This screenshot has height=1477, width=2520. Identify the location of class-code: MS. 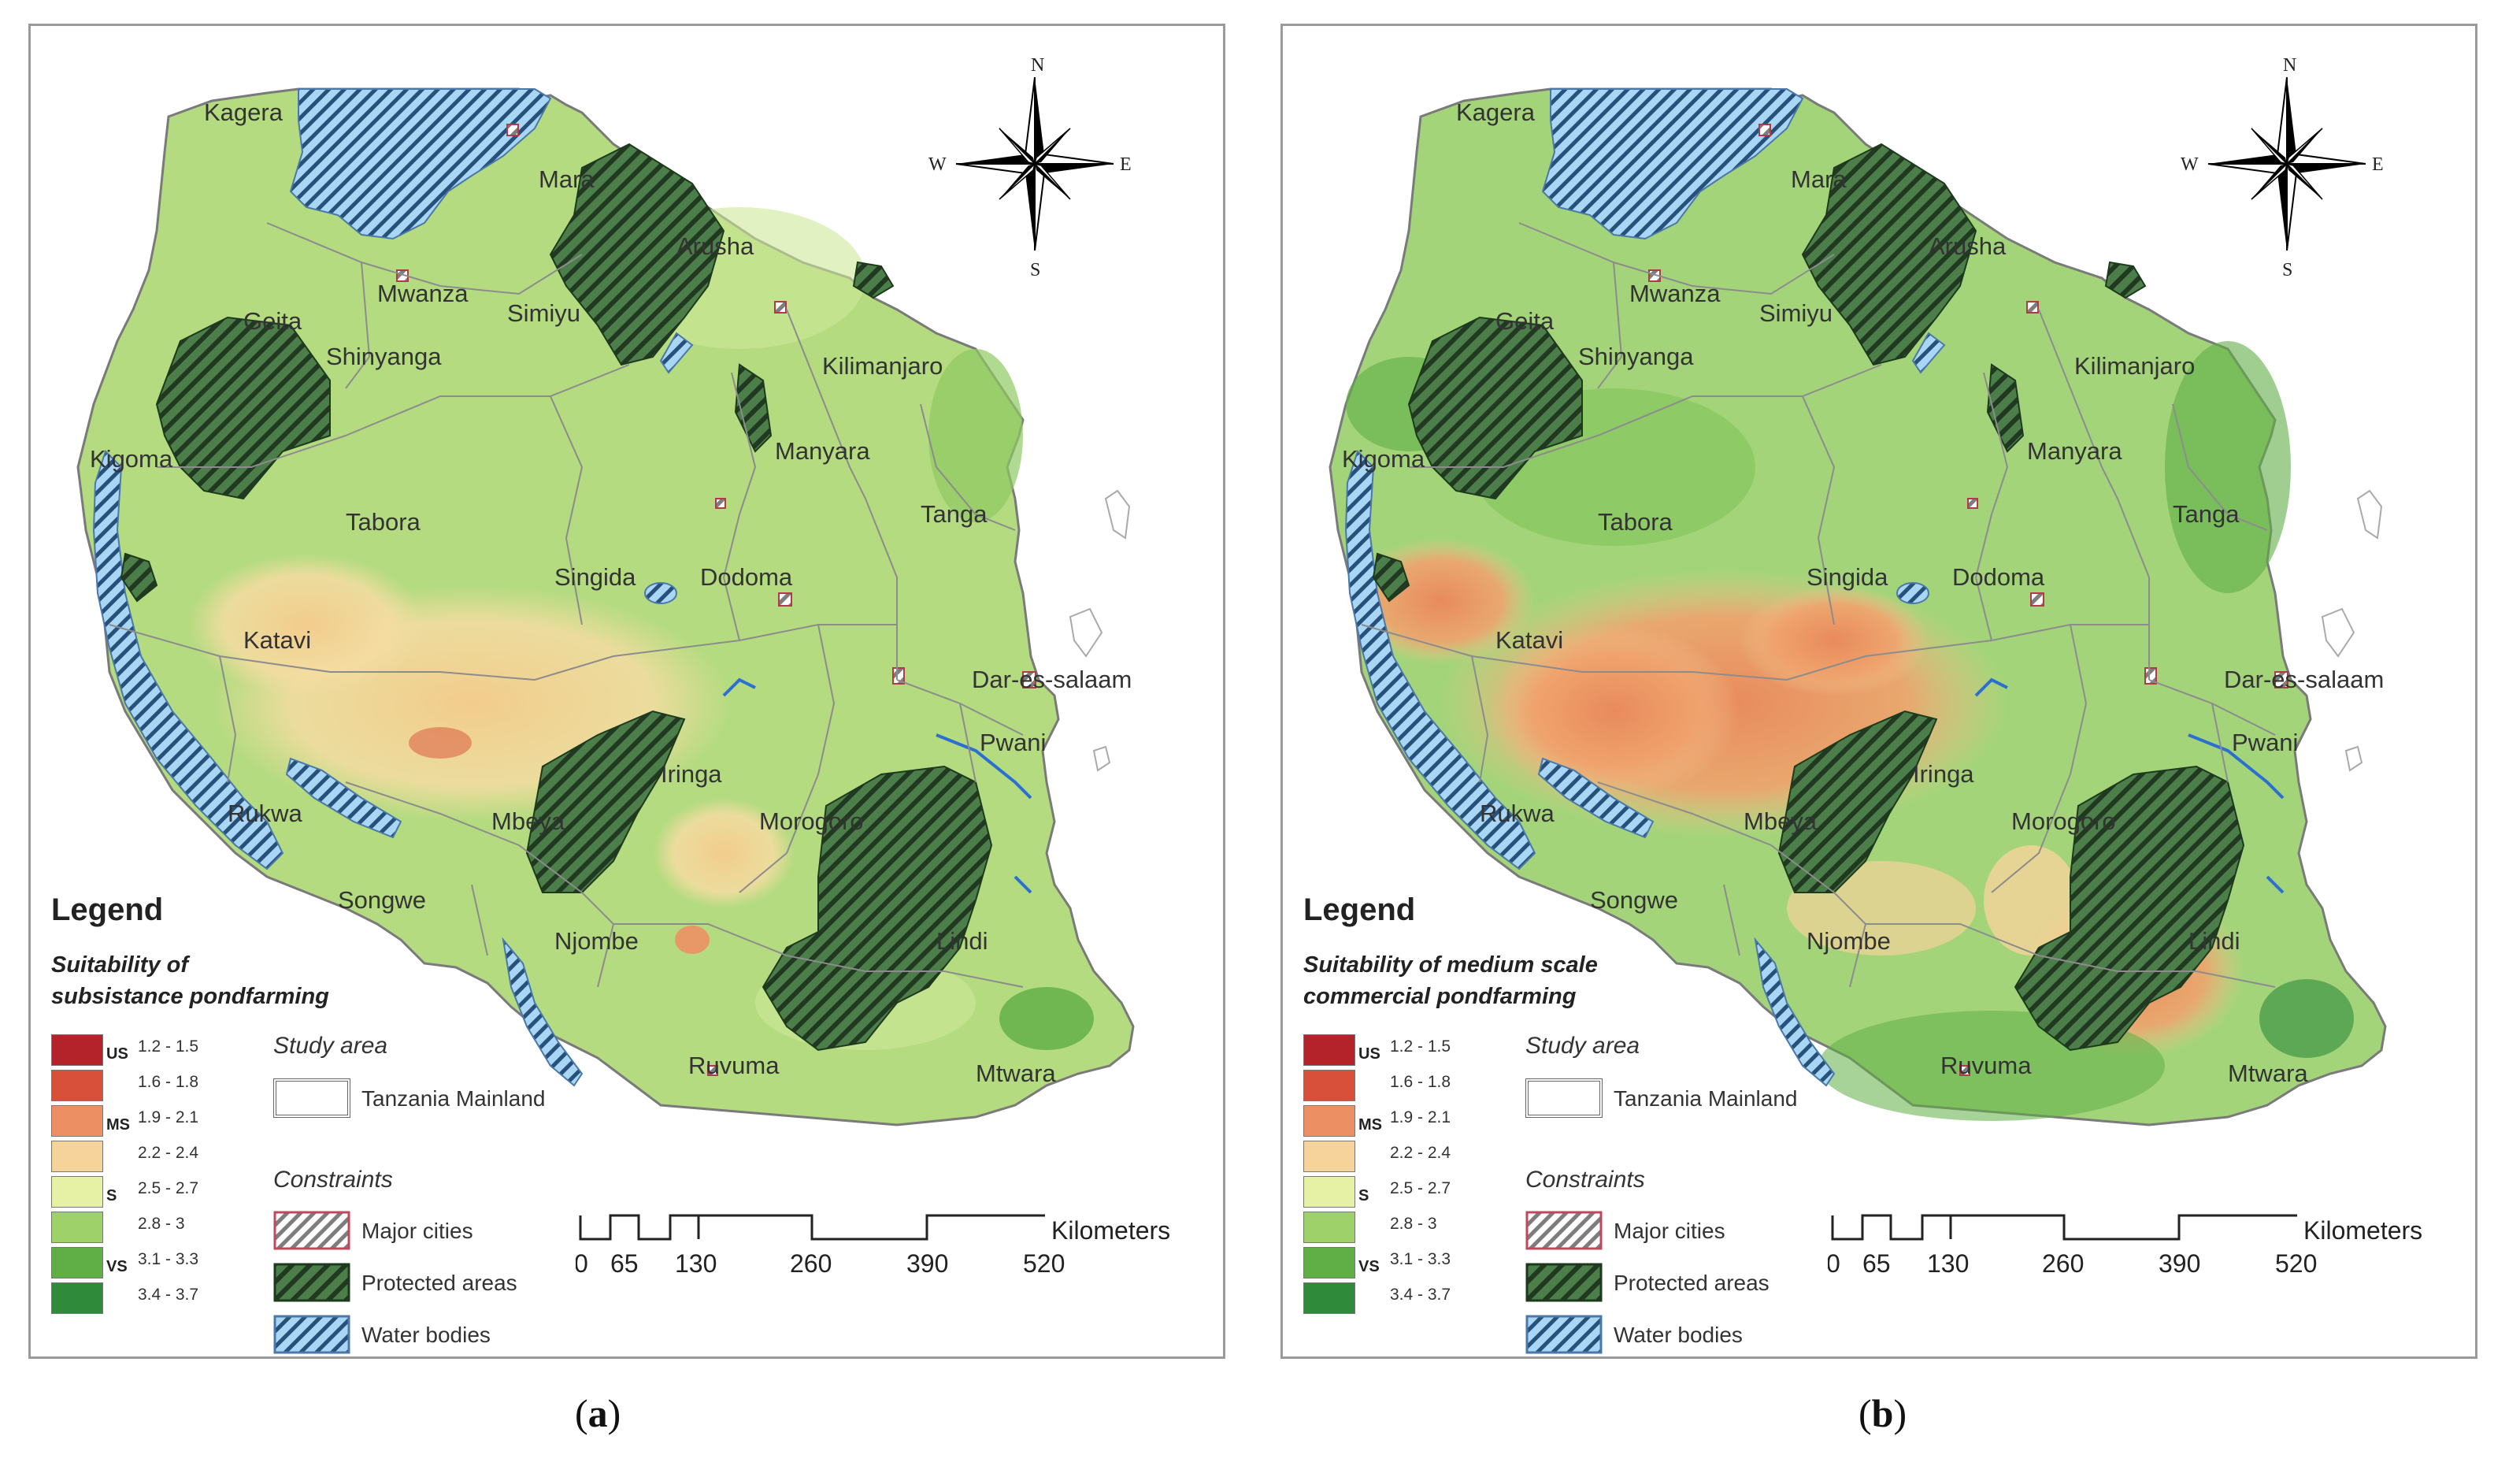
(1370, 1125).